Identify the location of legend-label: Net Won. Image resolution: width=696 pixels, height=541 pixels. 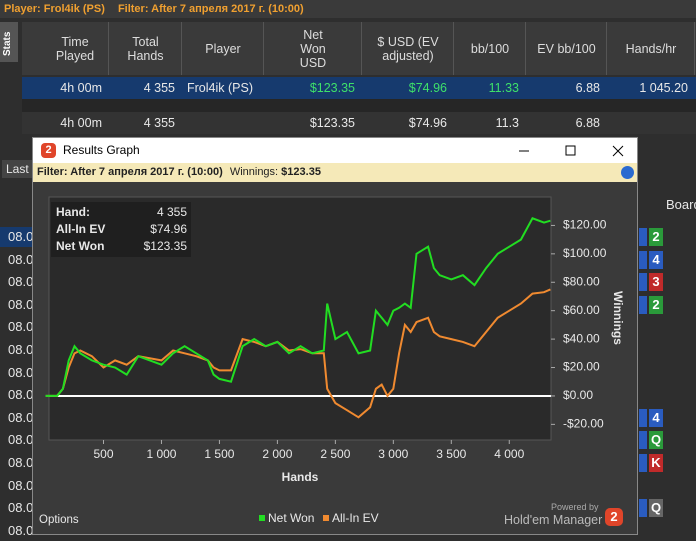
(291, 518).